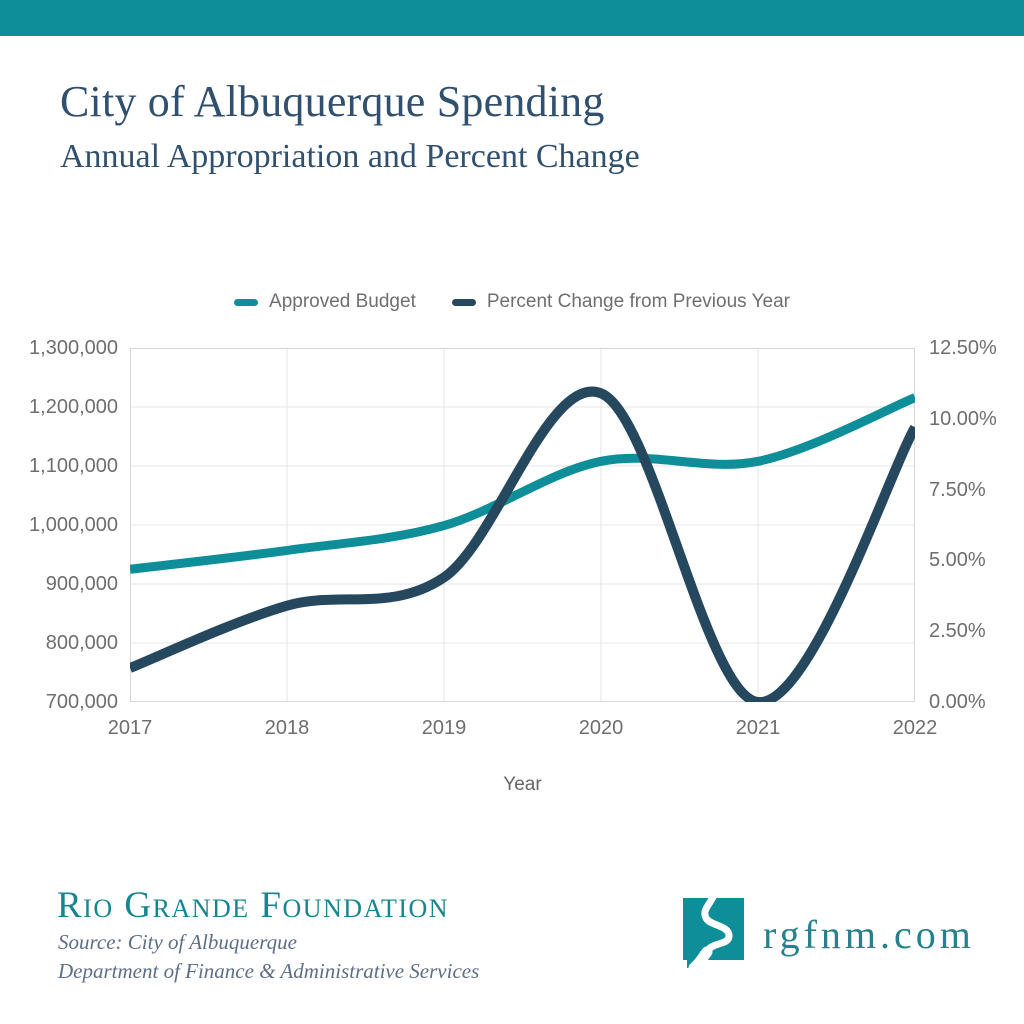 This screenshot has height=1024, width=1024. What do you see at coordinates (963, 418) in the screenshot?
I see `y-axis-right-tick-label: 10.00%` at bounding box center [963, 418].